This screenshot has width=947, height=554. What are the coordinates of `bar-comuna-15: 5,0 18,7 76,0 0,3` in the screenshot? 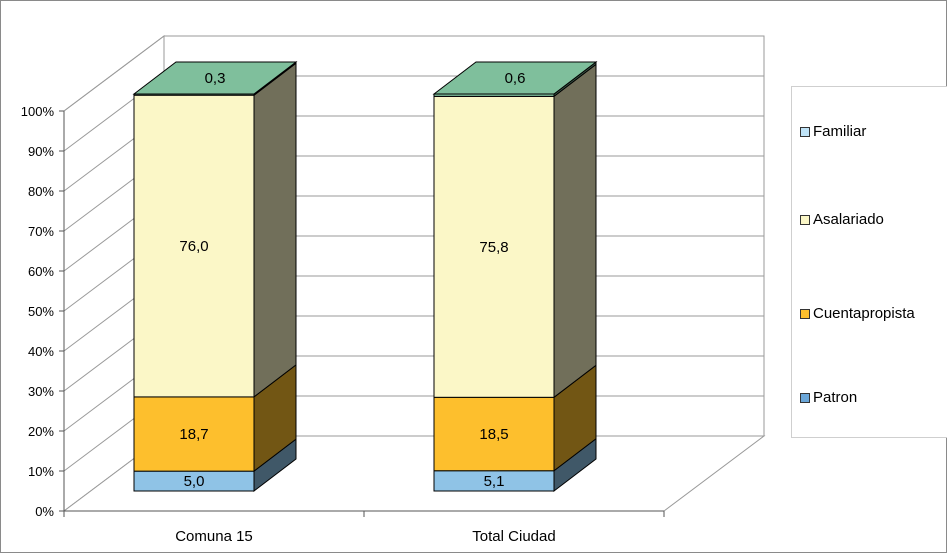 It's located at (215, 276).